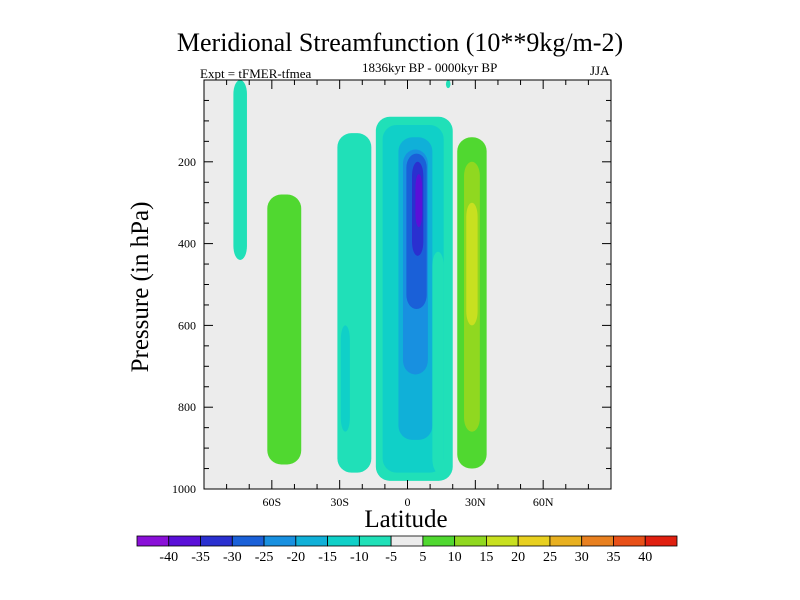 This screenshot has width=800, height=600. What do you see at coordinates (240, 170) in the screenshot?
I see `contour-band-75s` at bounding box center [240, 170].